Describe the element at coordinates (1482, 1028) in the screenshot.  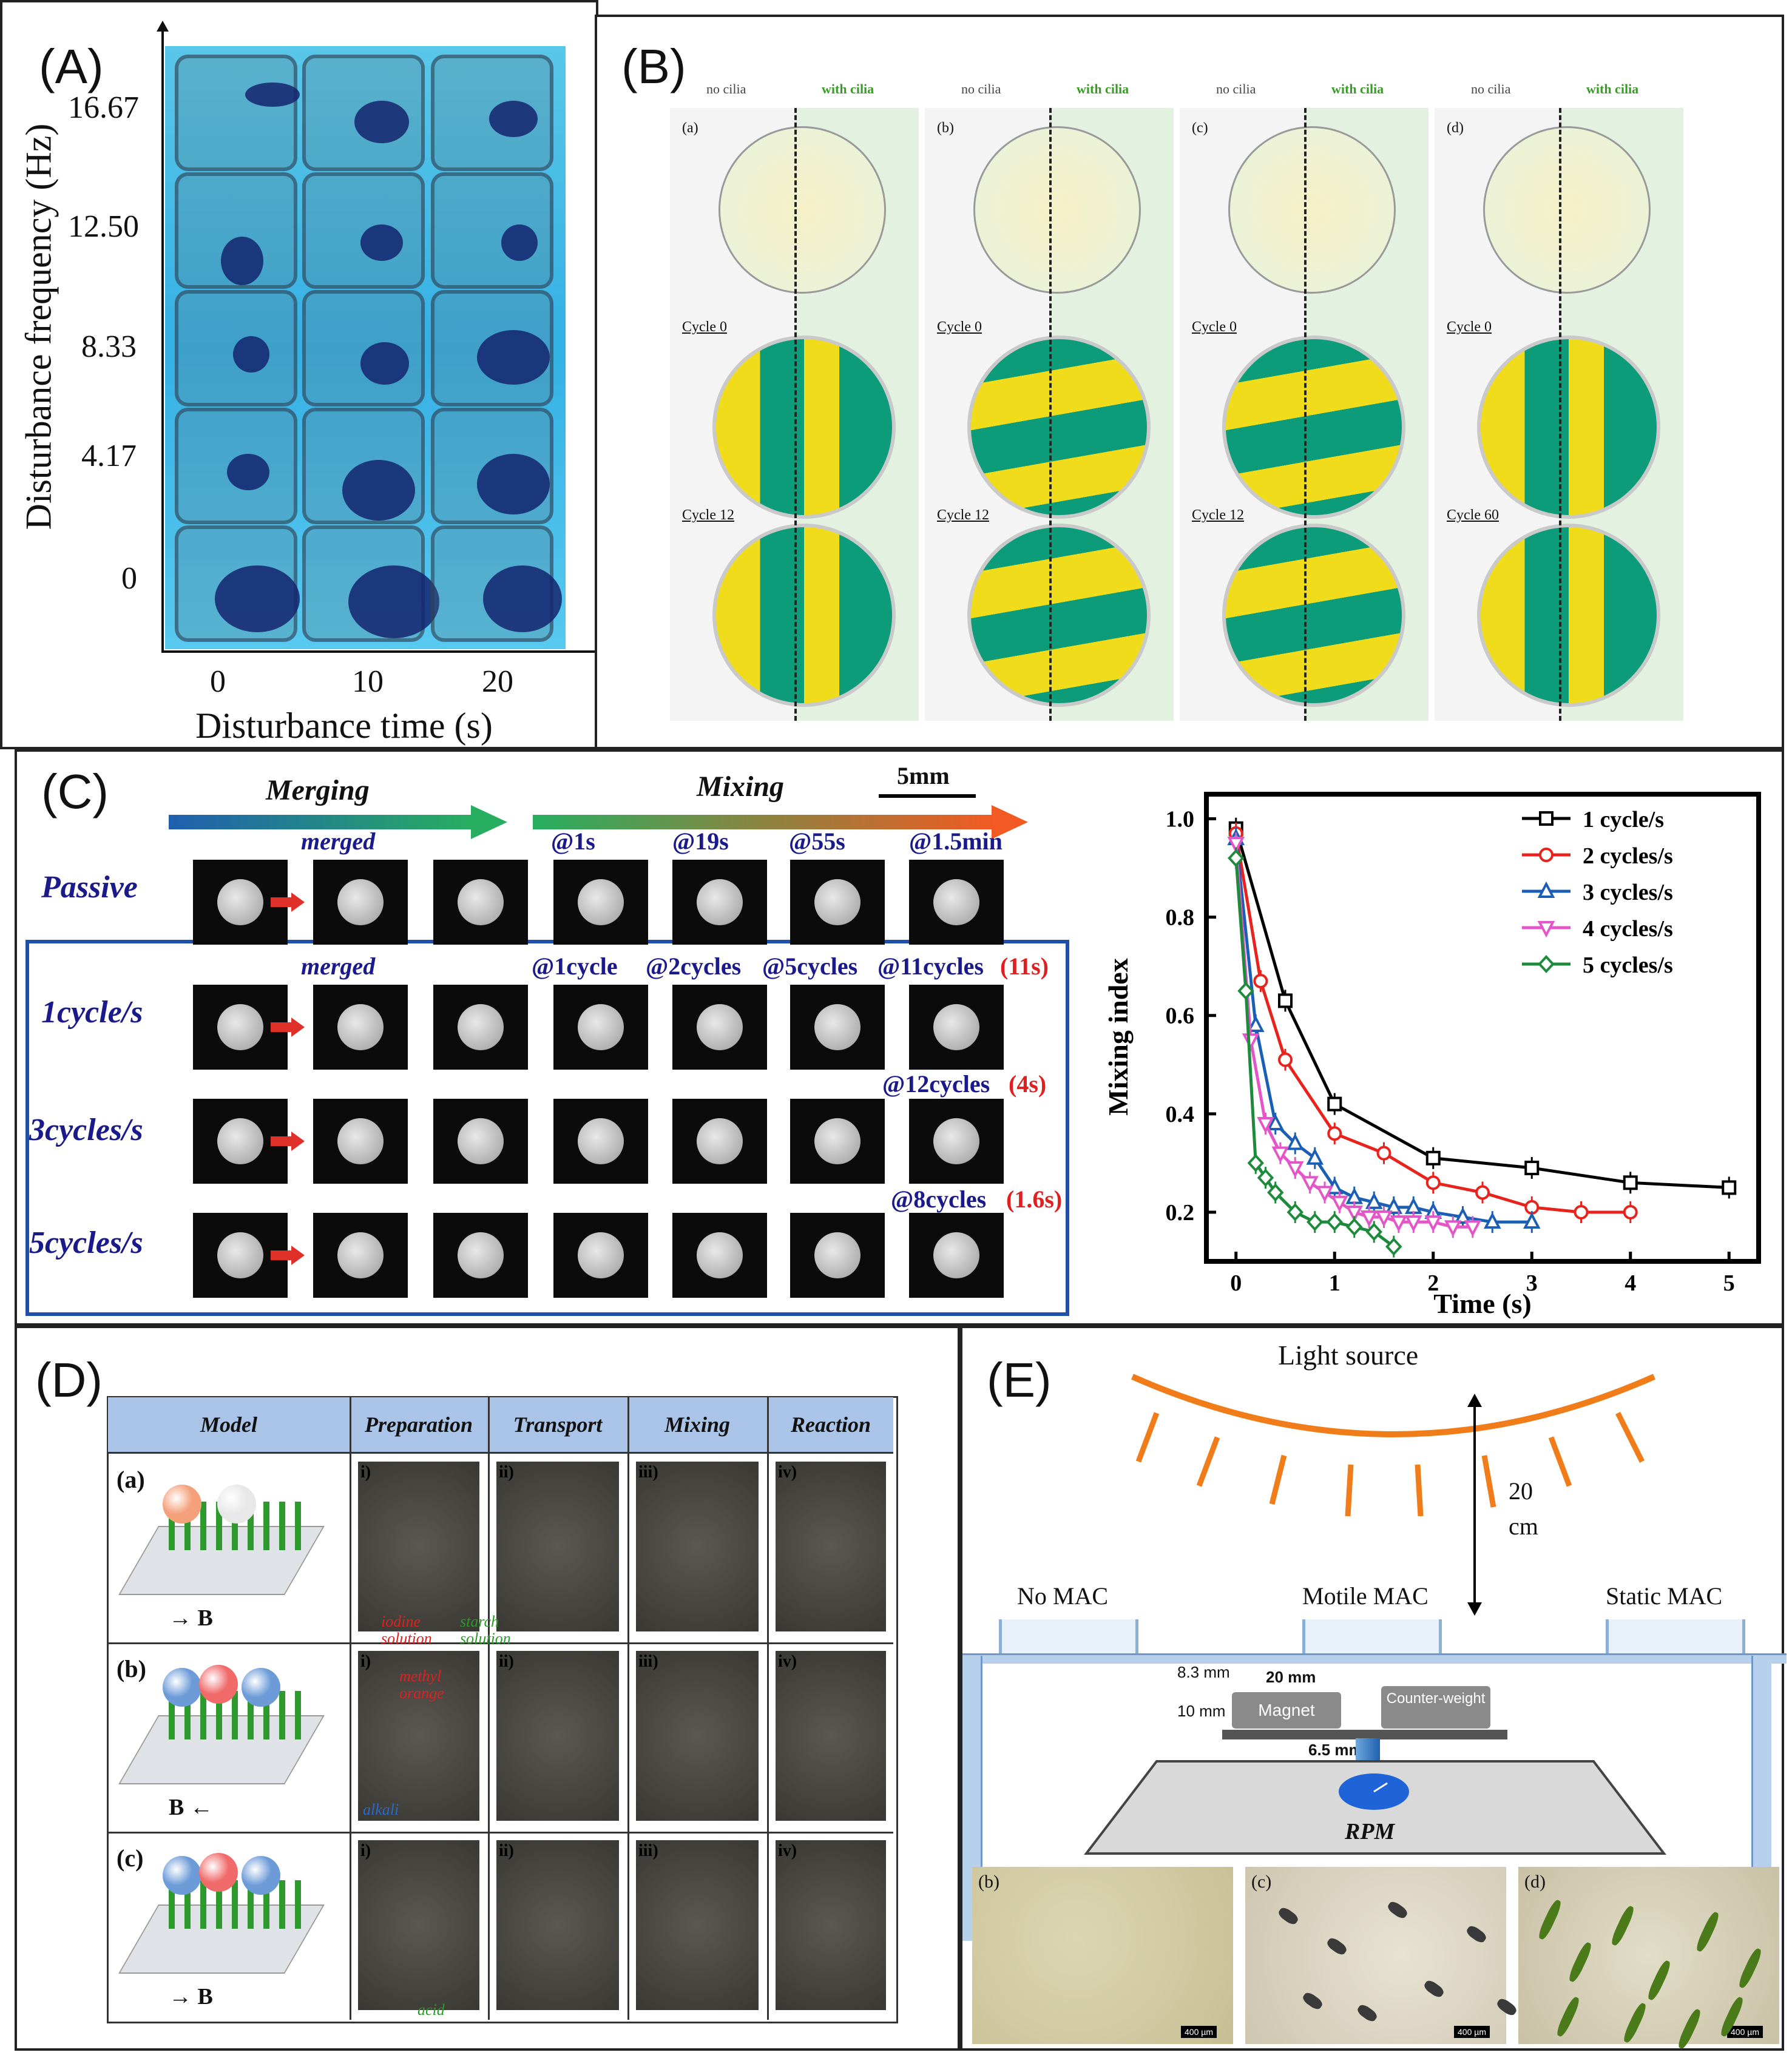
I see `plot-frame` at that location.